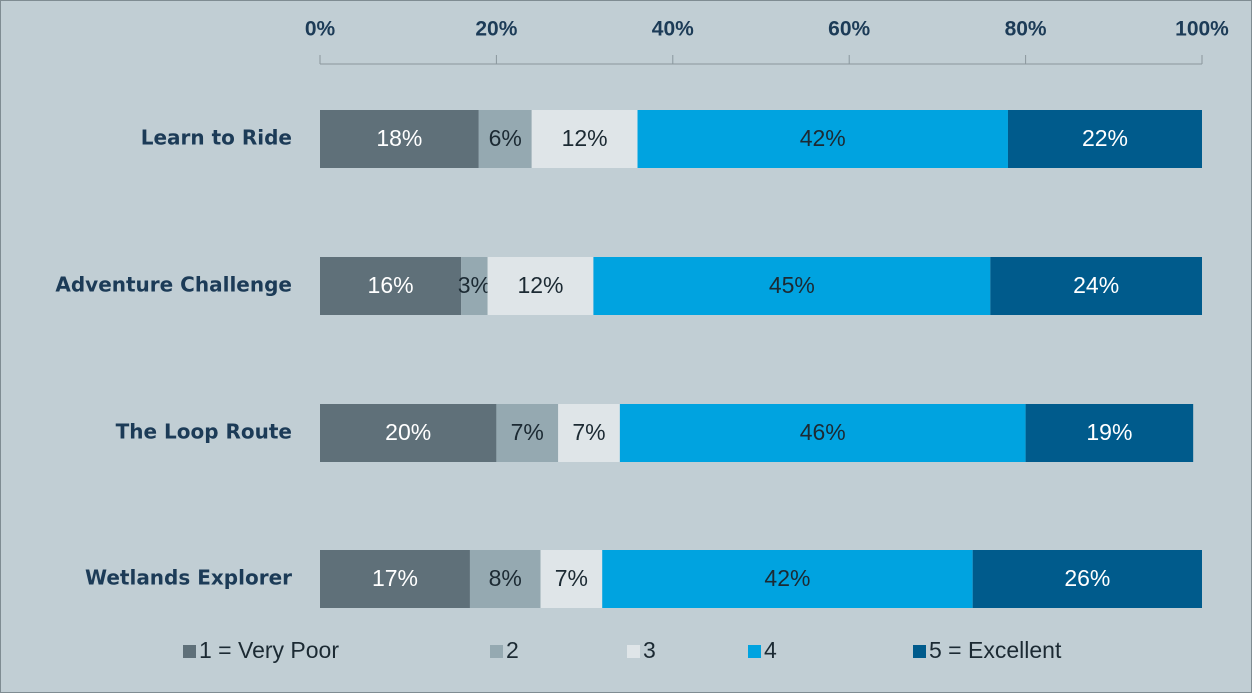  I want to click on x-tick-label: 40%, so click(673, 29).